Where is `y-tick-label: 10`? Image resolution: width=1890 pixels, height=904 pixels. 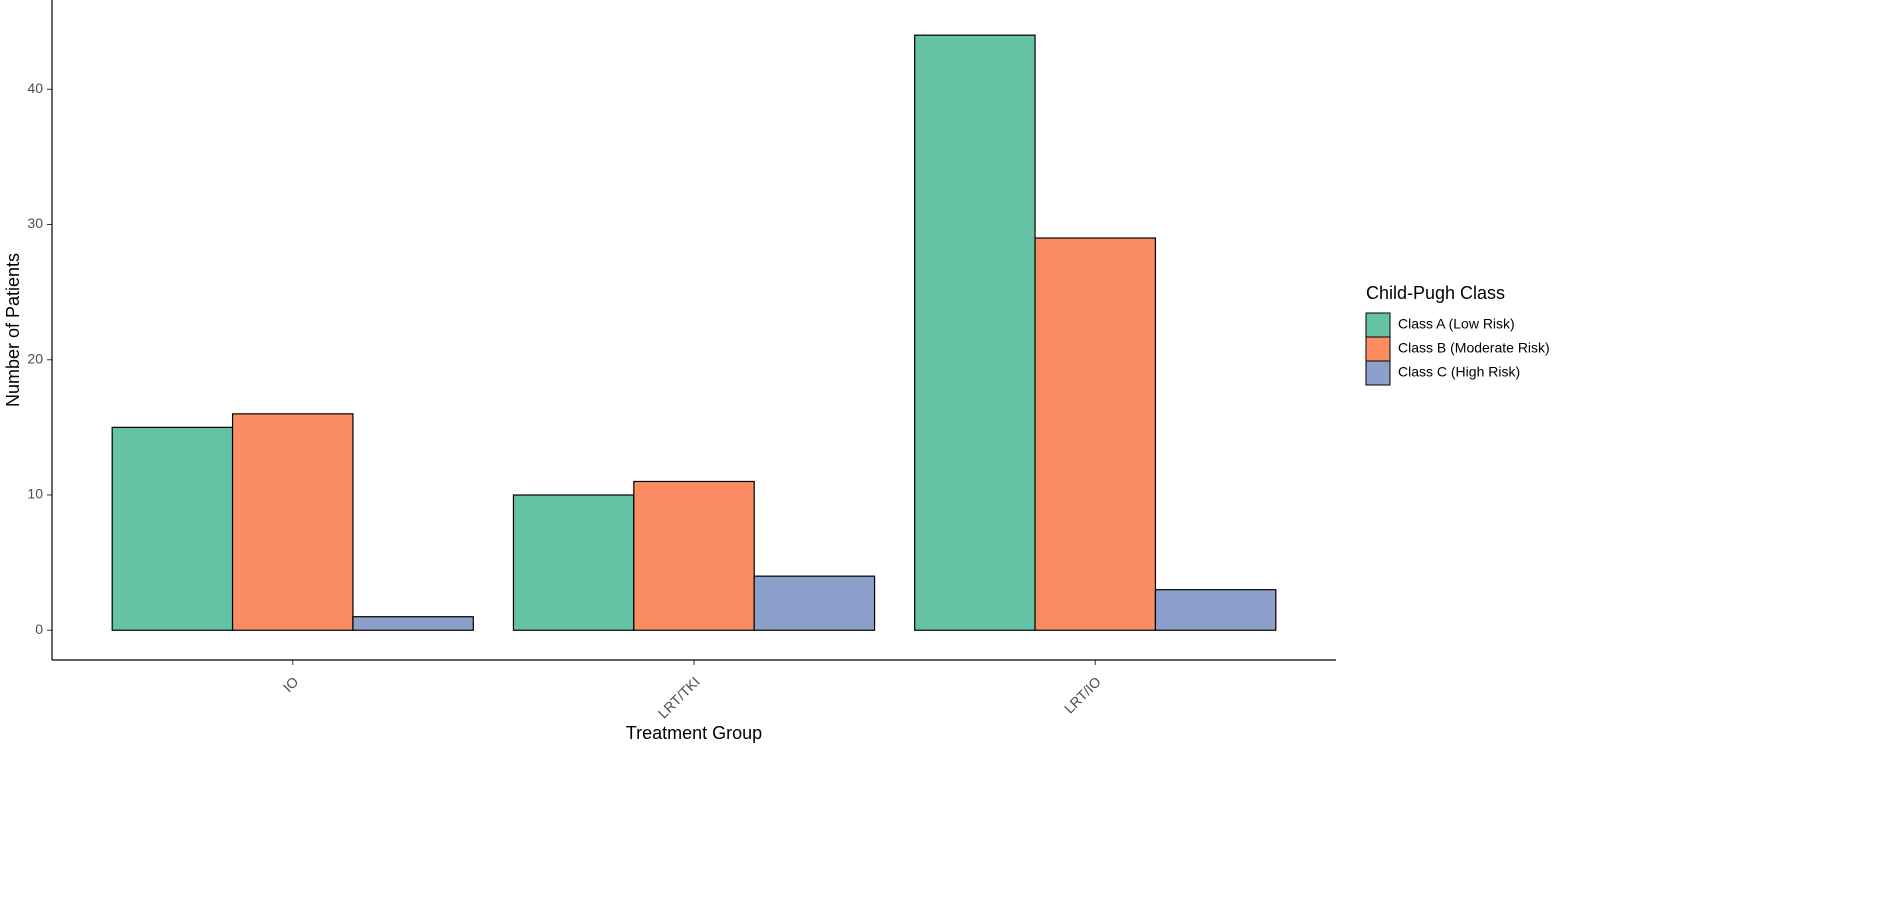 y-tick-label: 10 is located at coordinates (35, 494).